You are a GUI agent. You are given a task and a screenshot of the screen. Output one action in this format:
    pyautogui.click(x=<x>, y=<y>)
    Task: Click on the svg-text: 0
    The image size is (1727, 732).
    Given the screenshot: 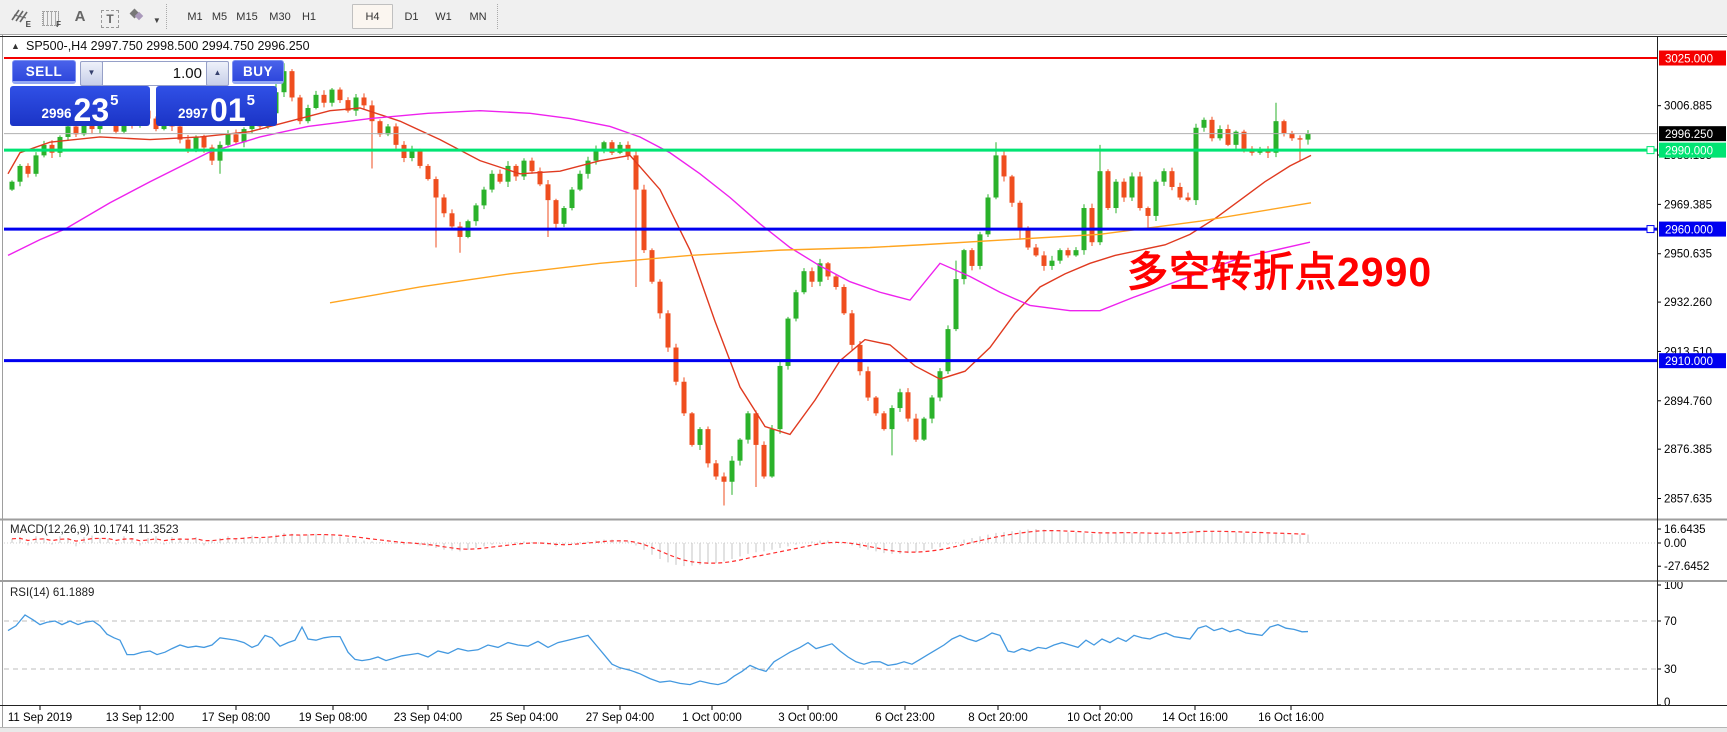 What is the action you would take?
    pyautogui.click(x=1667, y=703)
    